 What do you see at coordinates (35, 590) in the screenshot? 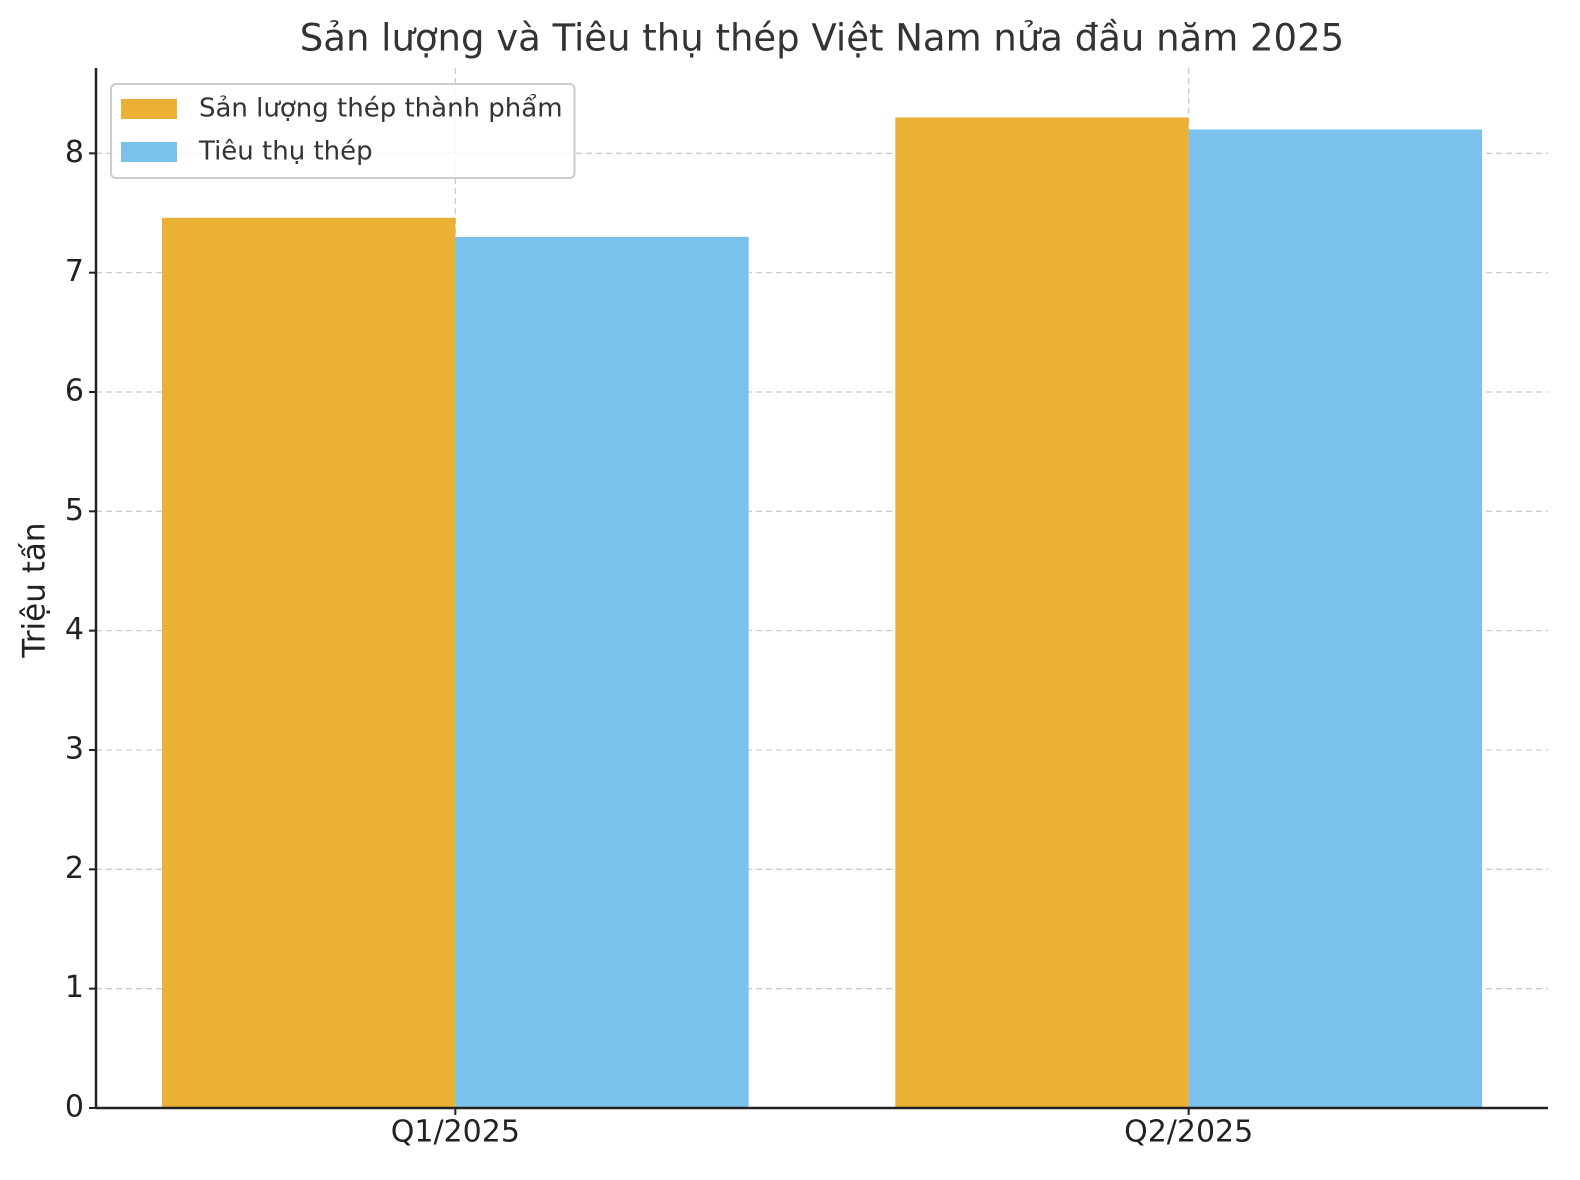
I see `y-axis-label: Triệu tấn` at bounding box center [35, 590].